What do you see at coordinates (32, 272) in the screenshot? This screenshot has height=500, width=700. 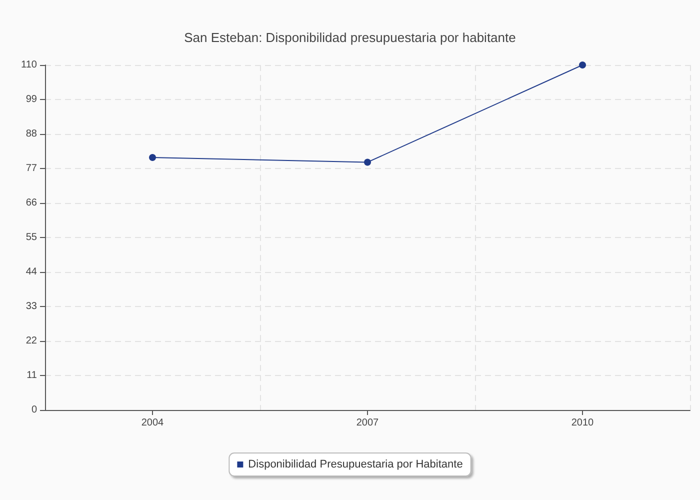 I see `y-tick-label: 44` at bounding box center [32, 272].